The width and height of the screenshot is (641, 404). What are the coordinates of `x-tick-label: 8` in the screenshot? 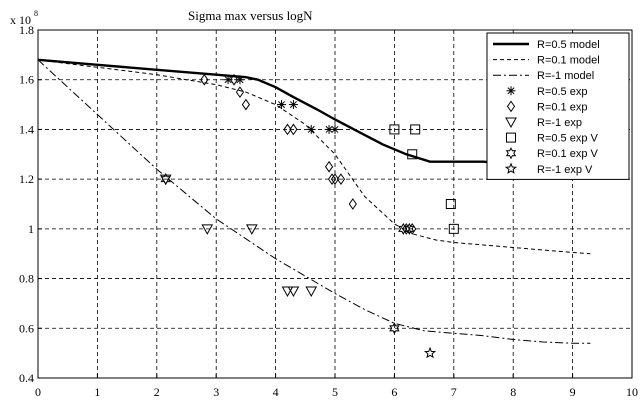 It's located at (513, 392).